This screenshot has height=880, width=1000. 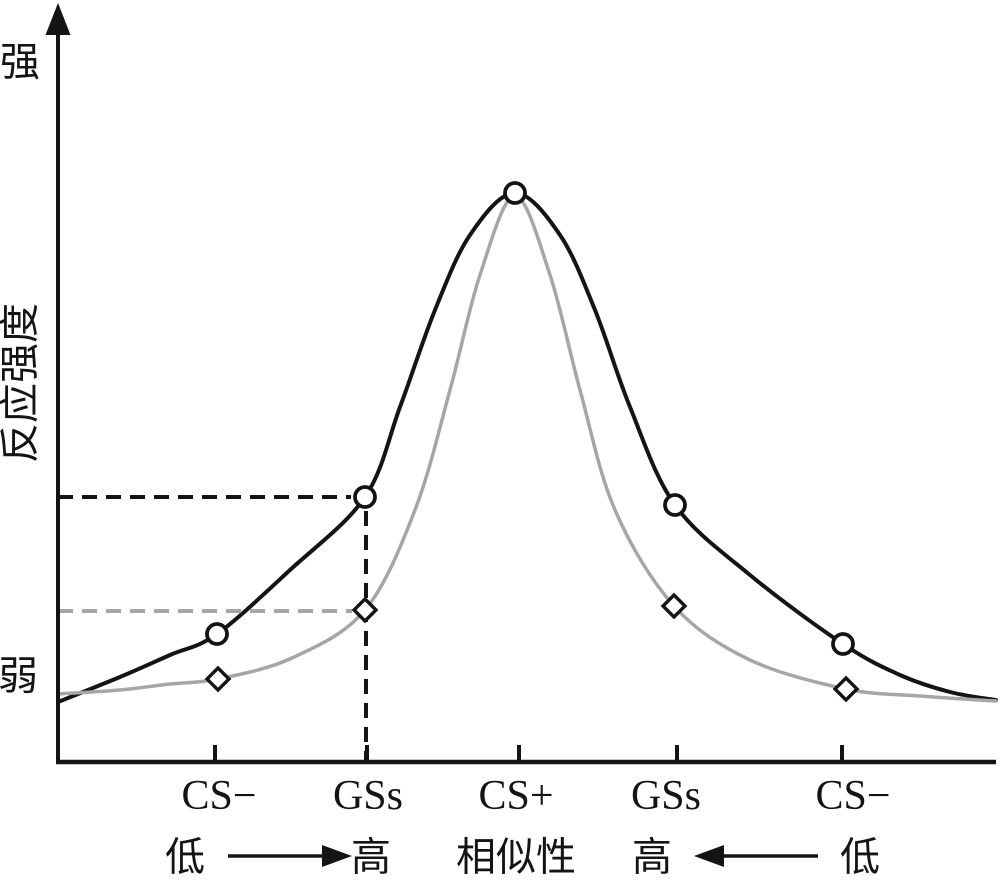 I want to click on y-axis-title: 反应强度, so click(x=21, y=383).